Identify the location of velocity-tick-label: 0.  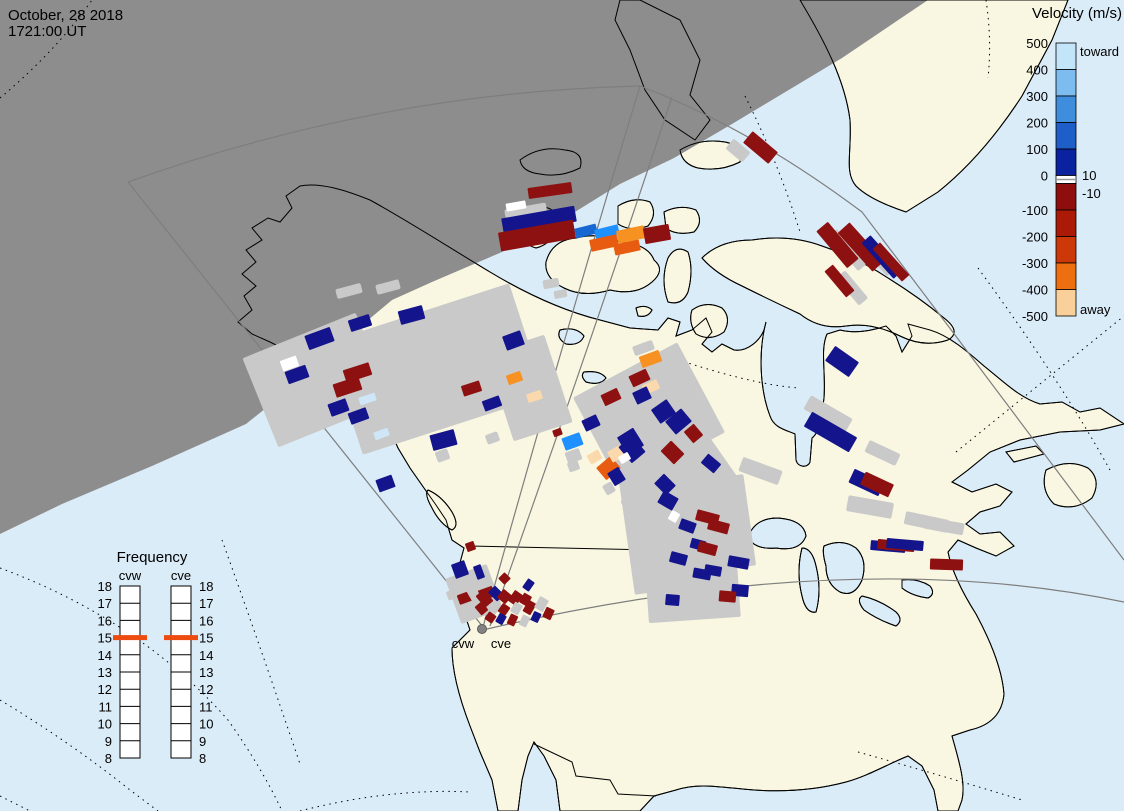
(1044, 176).